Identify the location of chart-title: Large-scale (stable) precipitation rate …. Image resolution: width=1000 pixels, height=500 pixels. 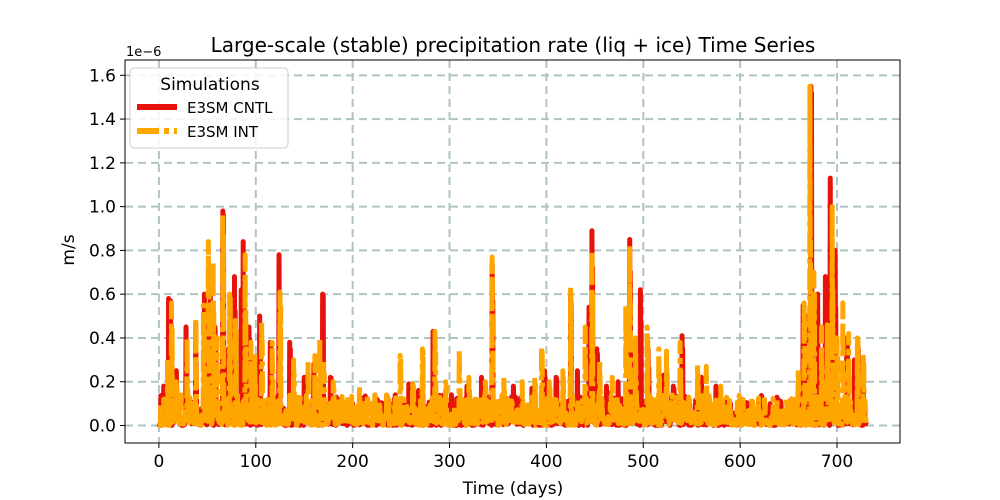
(513, 45).